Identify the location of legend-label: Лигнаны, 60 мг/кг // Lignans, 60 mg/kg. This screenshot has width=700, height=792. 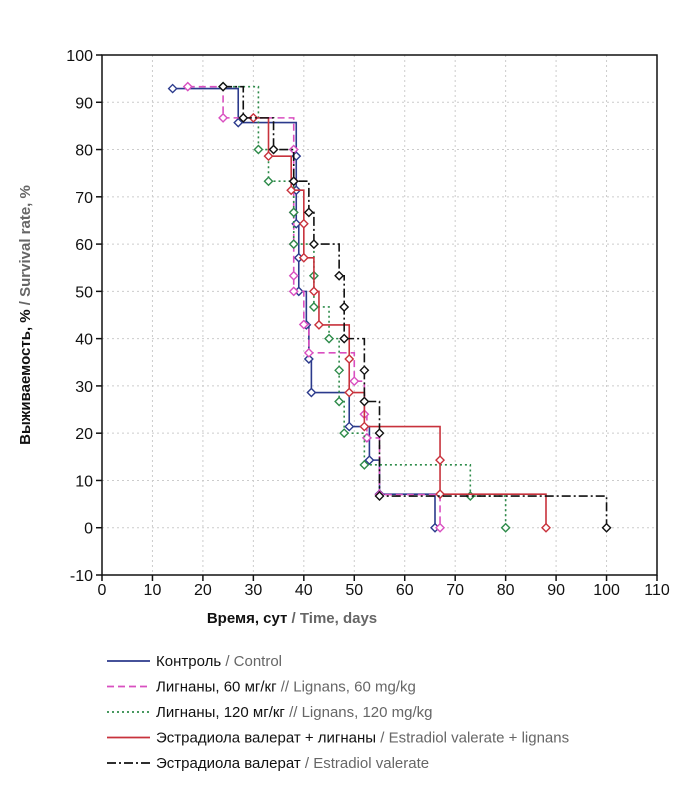
(286, 687).